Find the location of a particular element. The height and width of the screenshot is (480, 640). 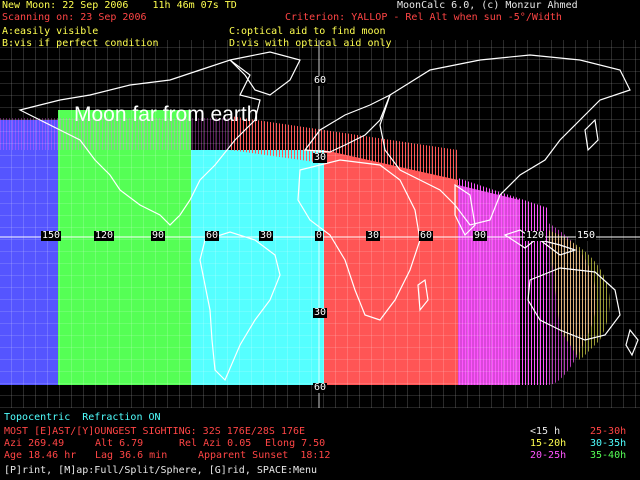

key-c: C:optical aid to find moon is located at coordinates (307, 31).